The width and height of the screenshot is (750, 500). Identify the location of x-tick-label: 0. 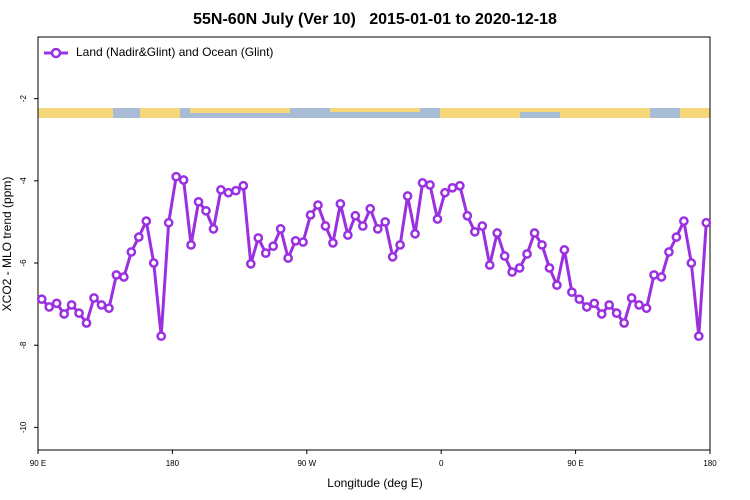
(441, 463).